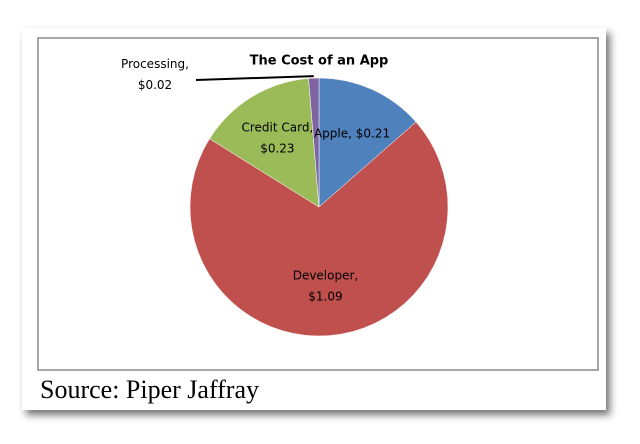 The width and height of the screenshot is (640, 444). What do you see at coordinates (319, 61) in the screenshot?
I see `chart-title: The Cost of an App` at bounding box center [319, 61].